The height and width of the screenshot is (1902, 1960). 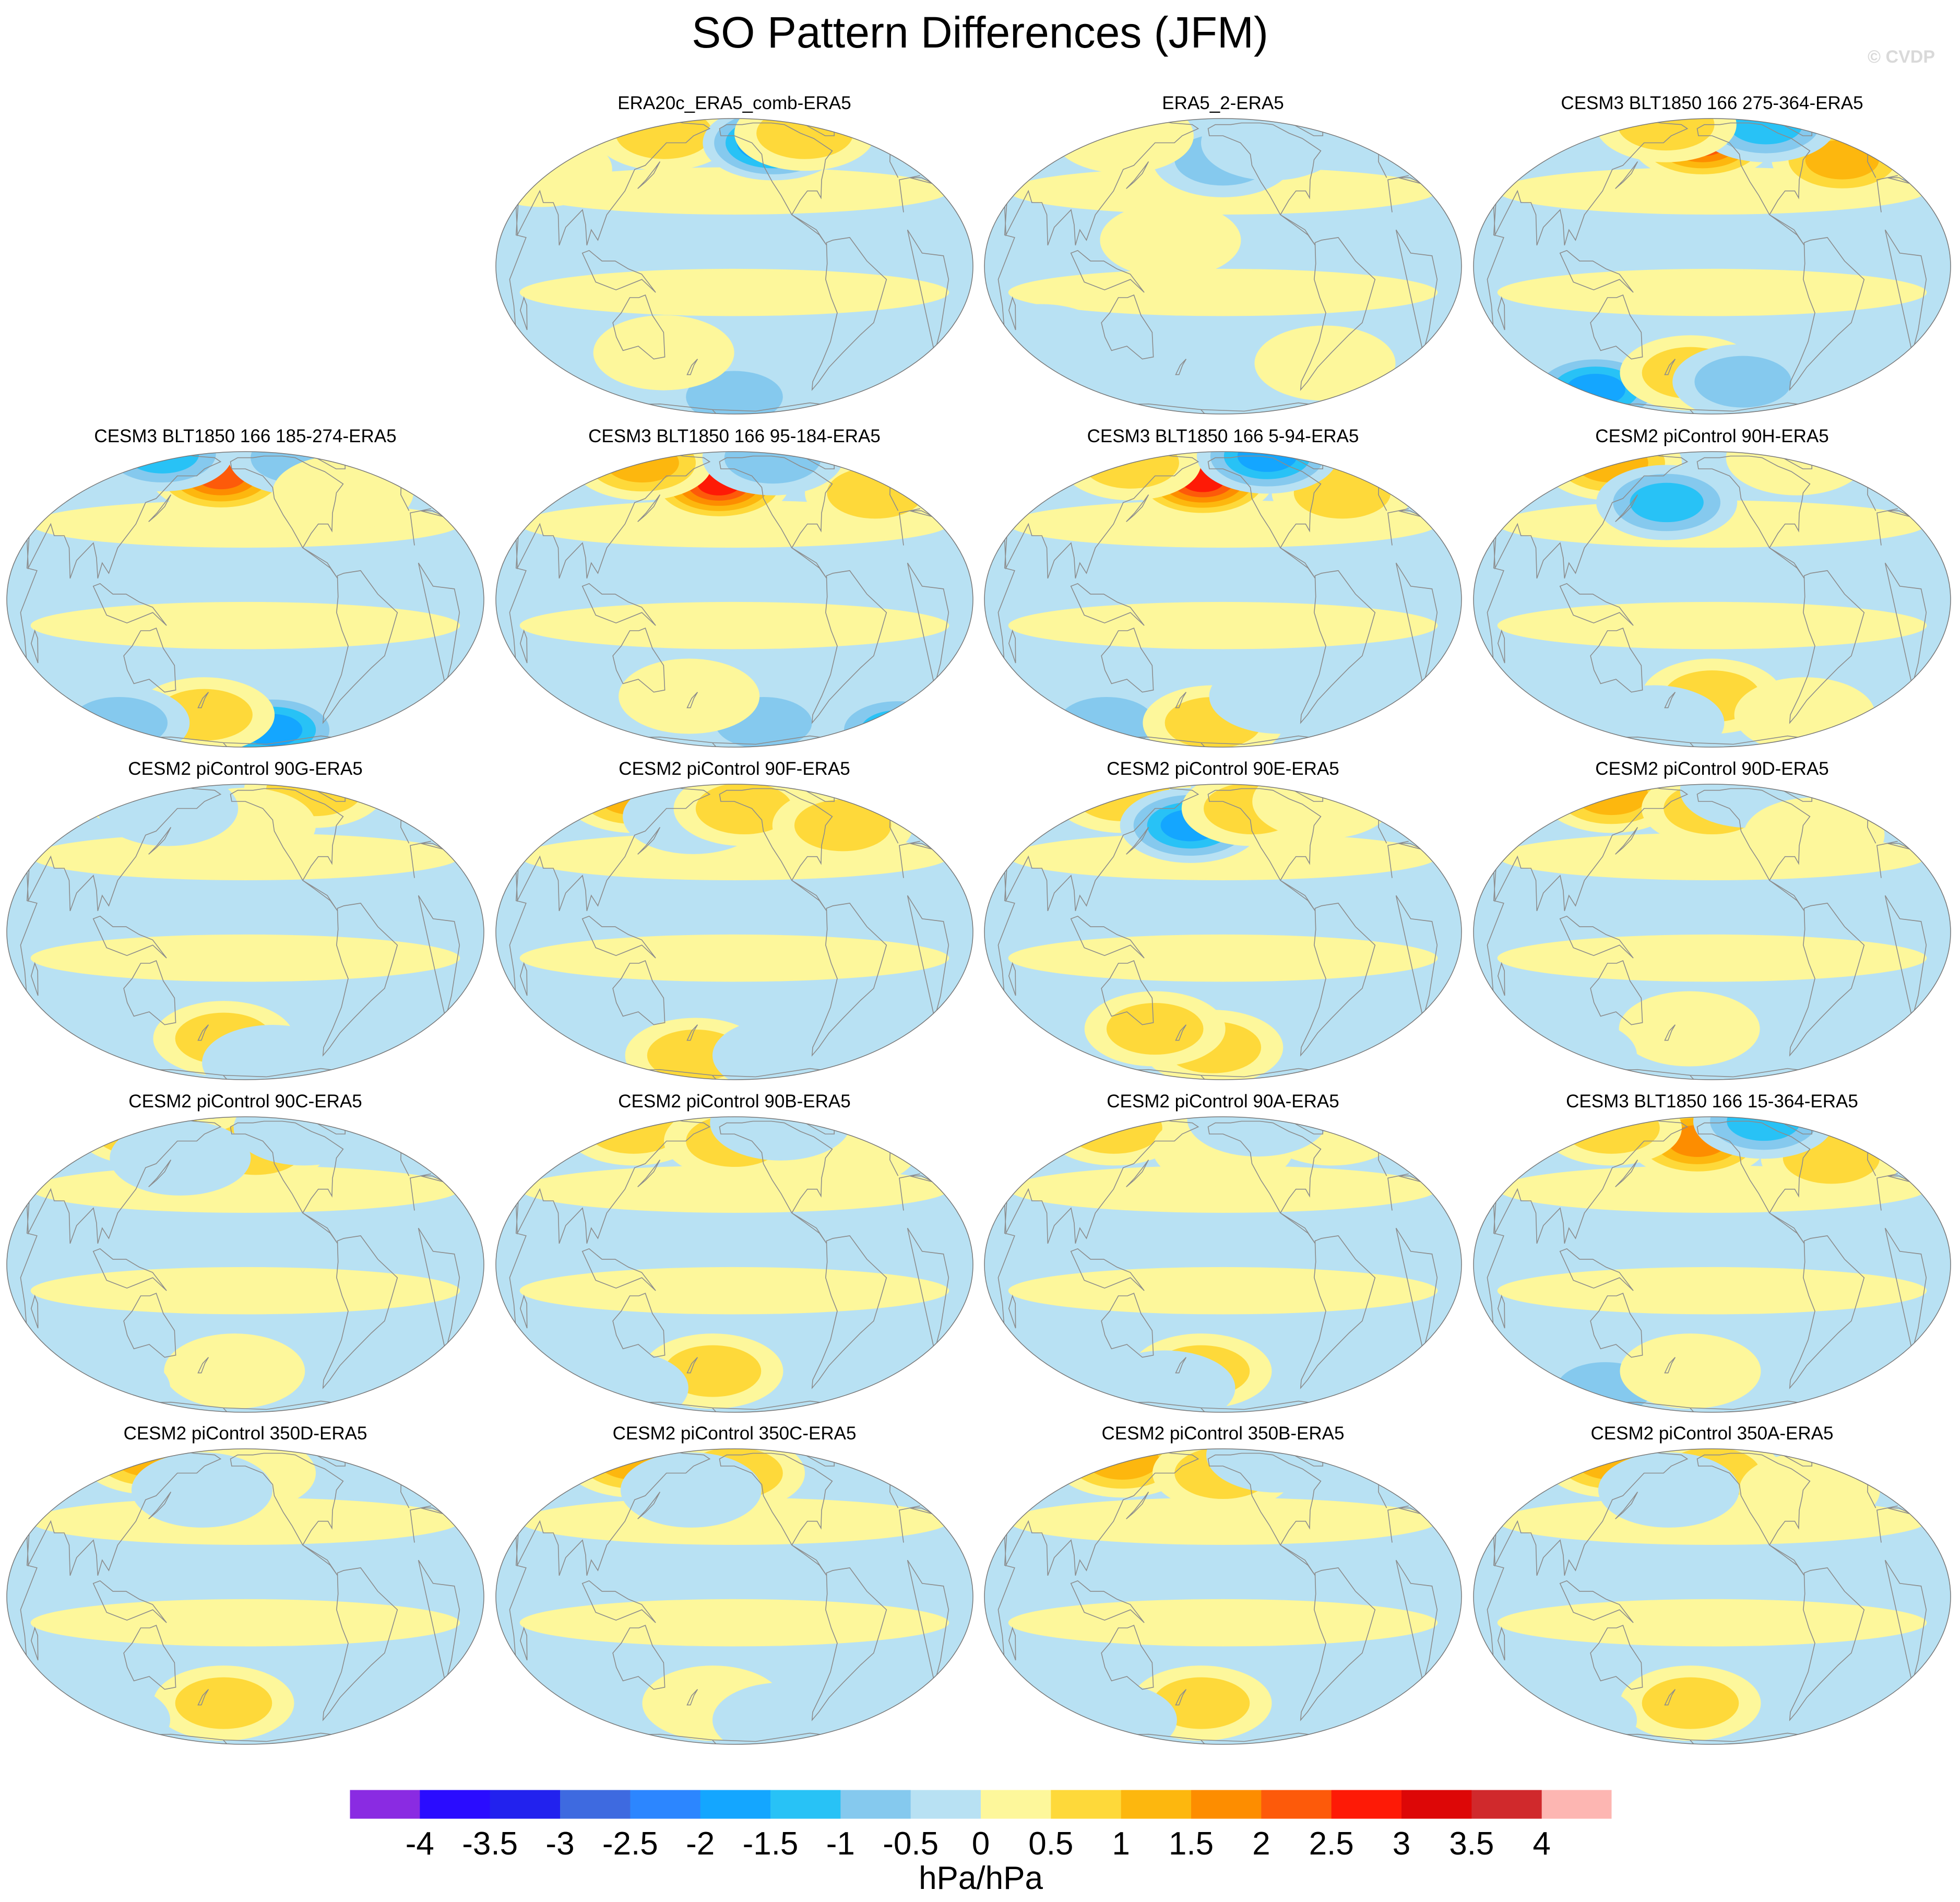 I want to click on colorbar-tick-label: -4, so click(x=420, y=1844).